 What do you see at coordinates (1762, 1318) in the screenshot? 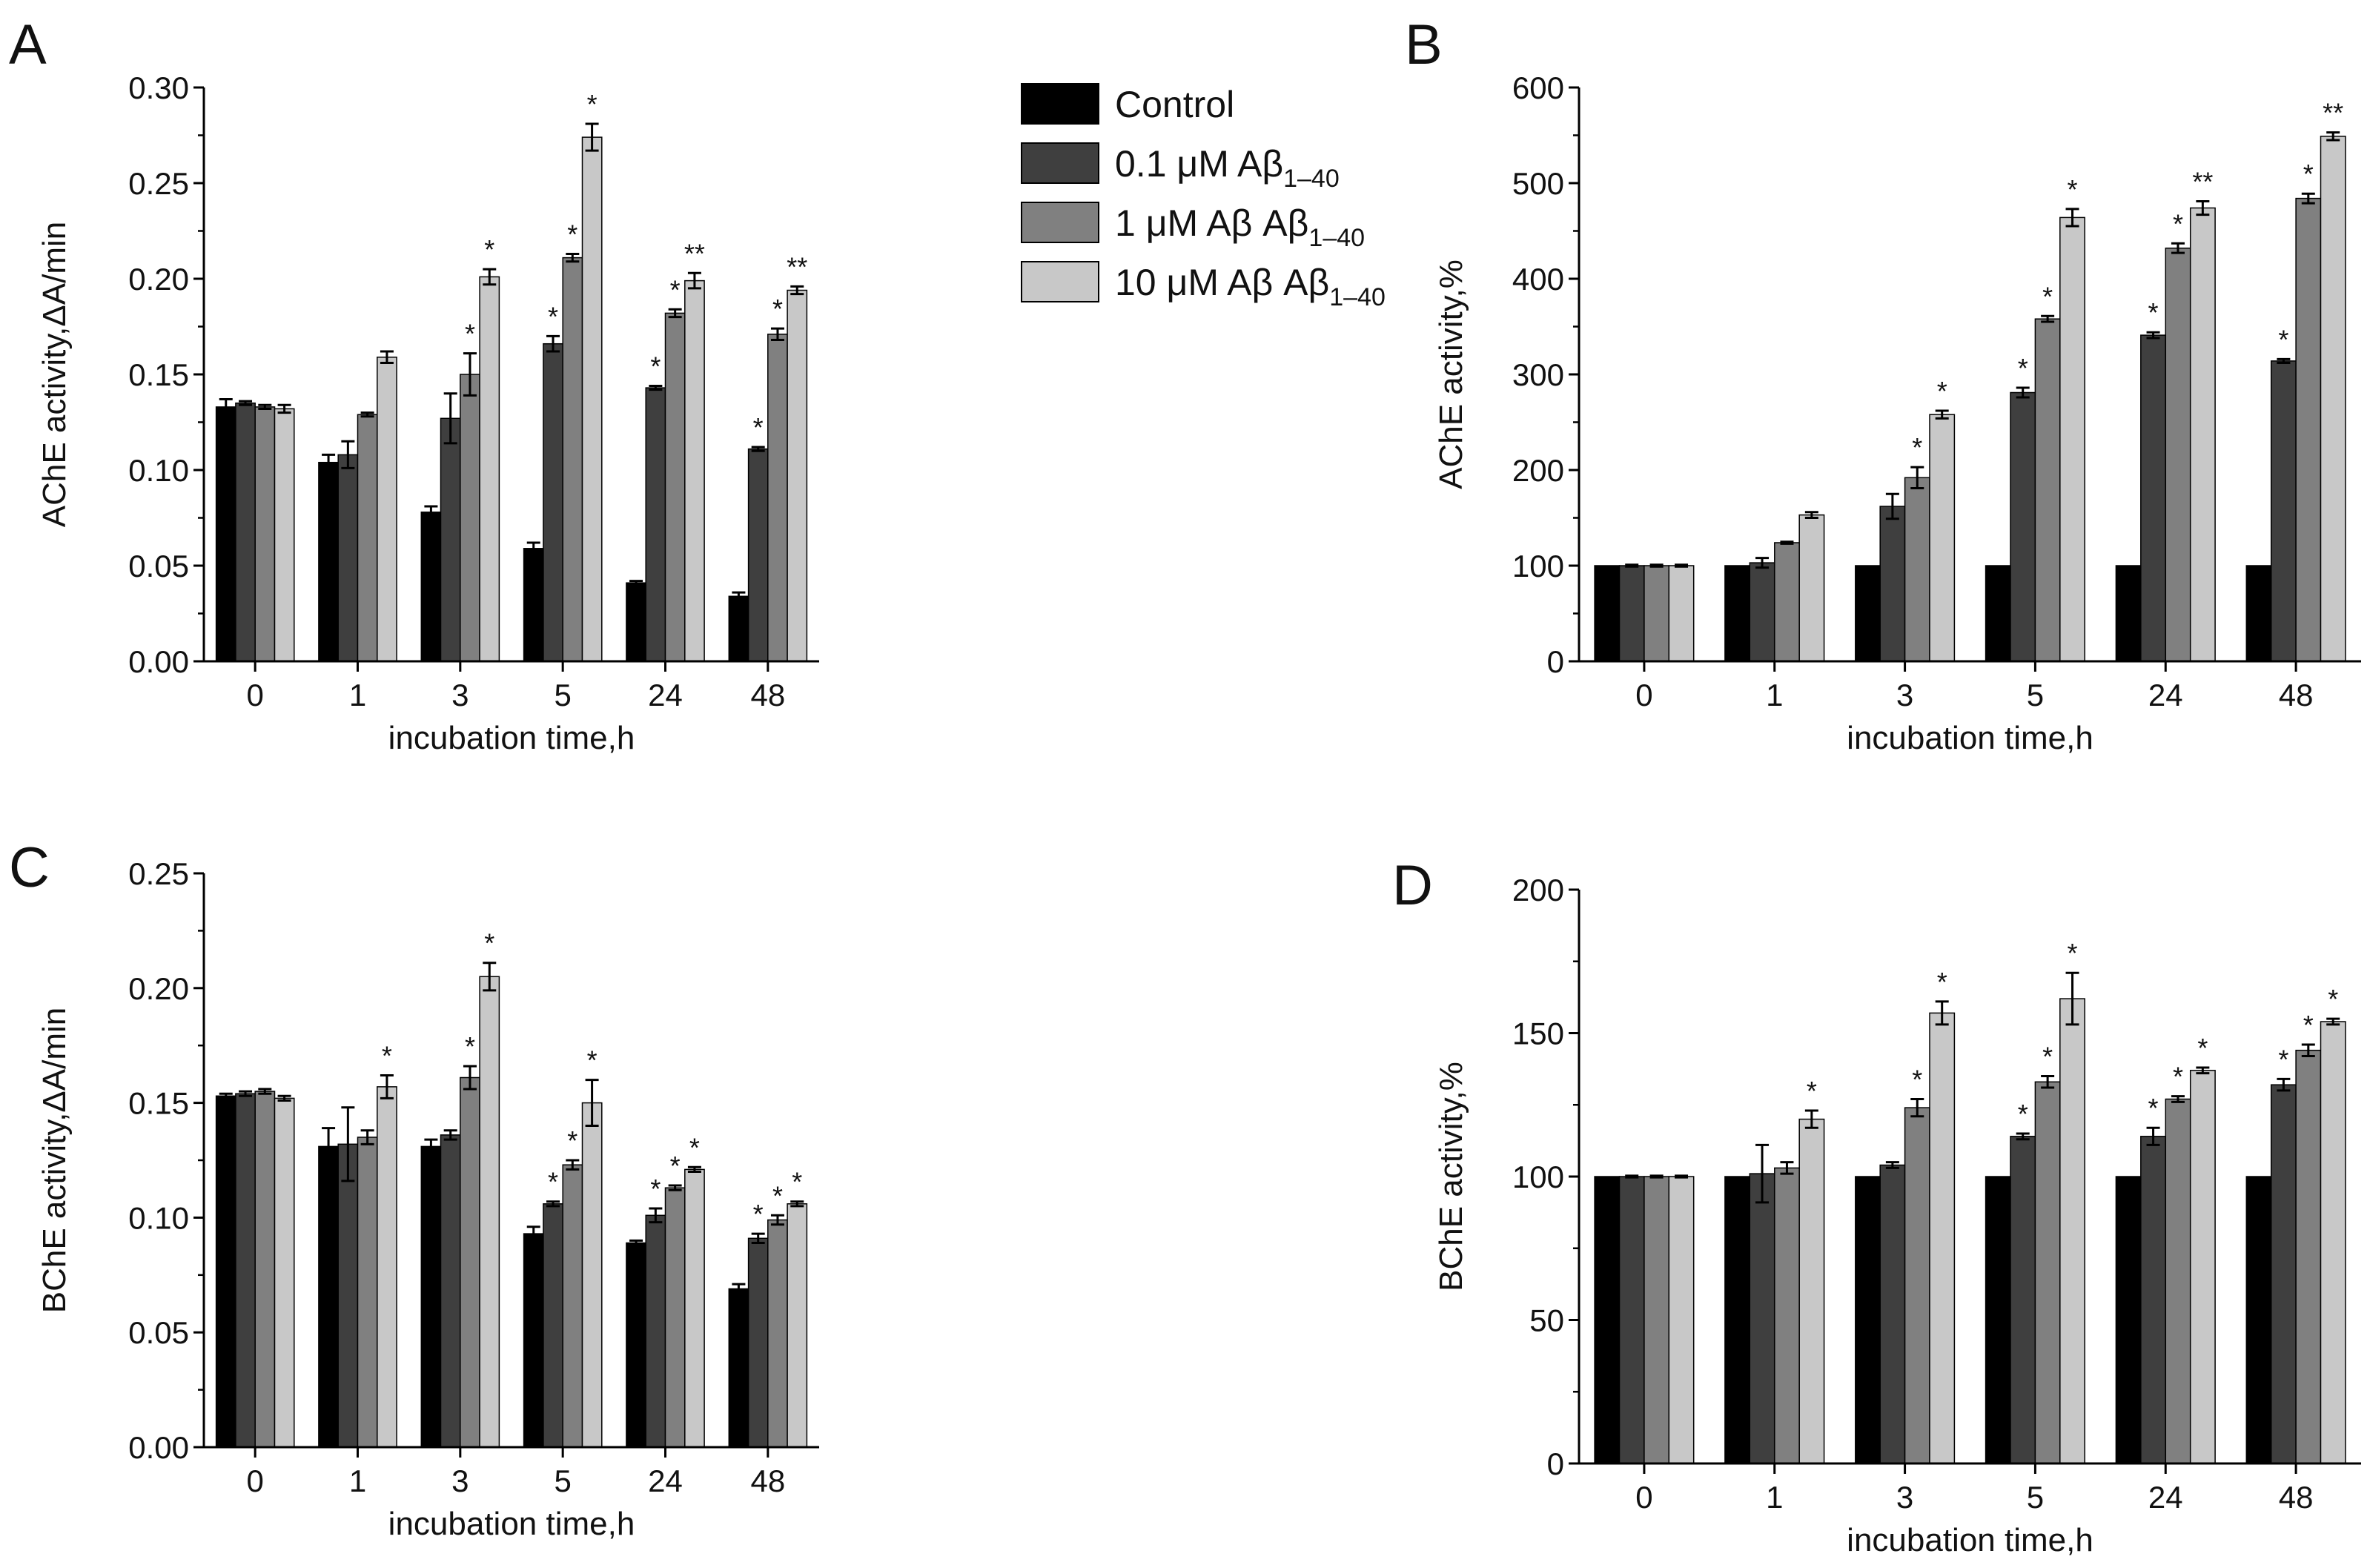
I see `bar-d-s1-c1` at bounding box center [1762, 1318].